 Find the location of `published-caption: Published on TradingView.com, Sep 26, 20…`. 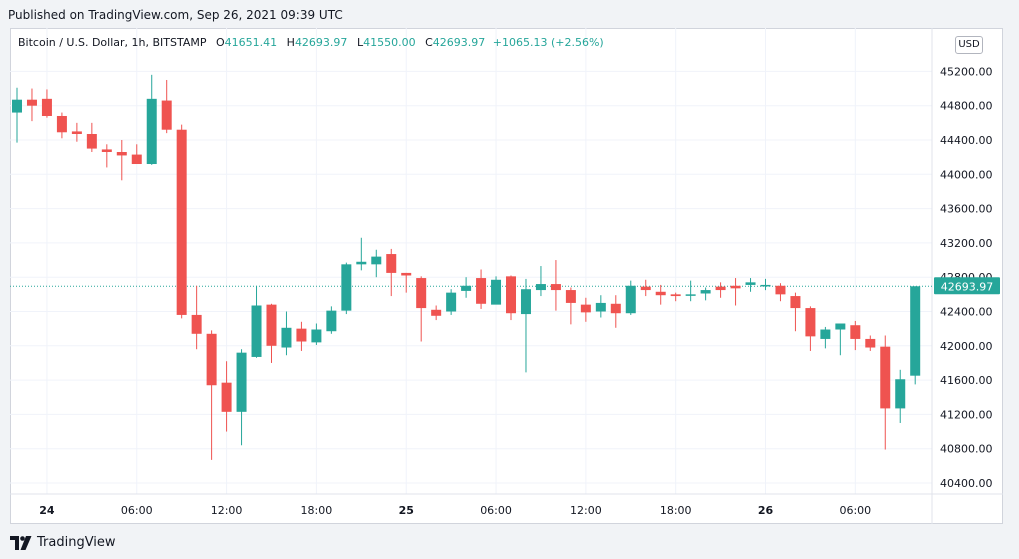

published-caption: Published on TradingView.com, Sep 26, 20… is located at coordinates (175, 15).